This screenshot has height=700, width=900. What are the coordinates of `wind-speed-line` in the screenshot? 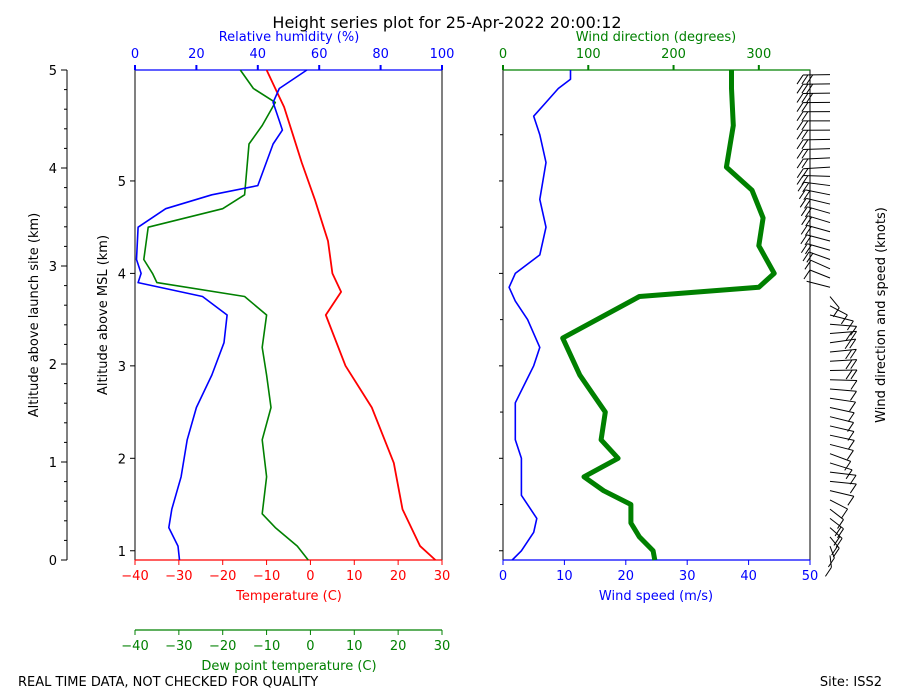 It's located at (540, 315).